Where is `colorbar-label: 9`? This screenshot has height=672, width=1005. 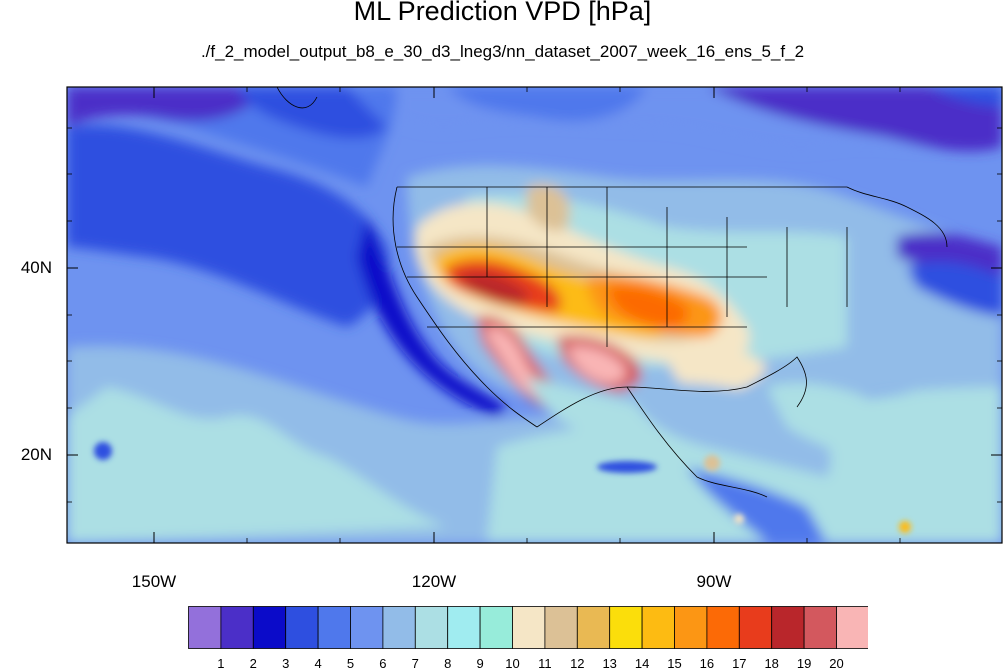 colorbar-label: 9 is located at coordinates (480, 663).